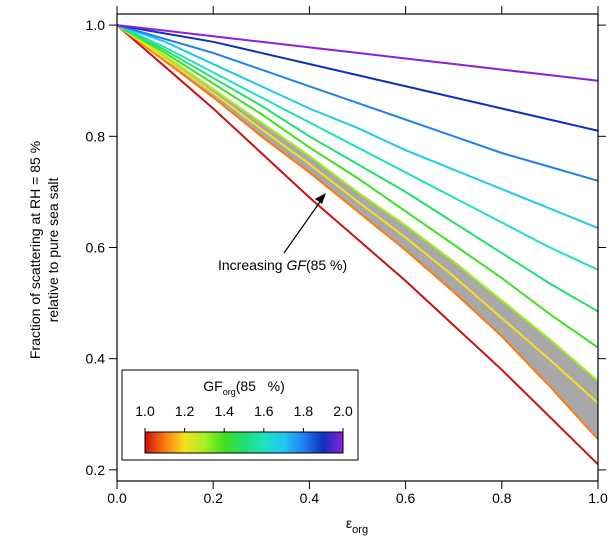  I want to click on x-axis-label-sub: org, so click(360, 530).